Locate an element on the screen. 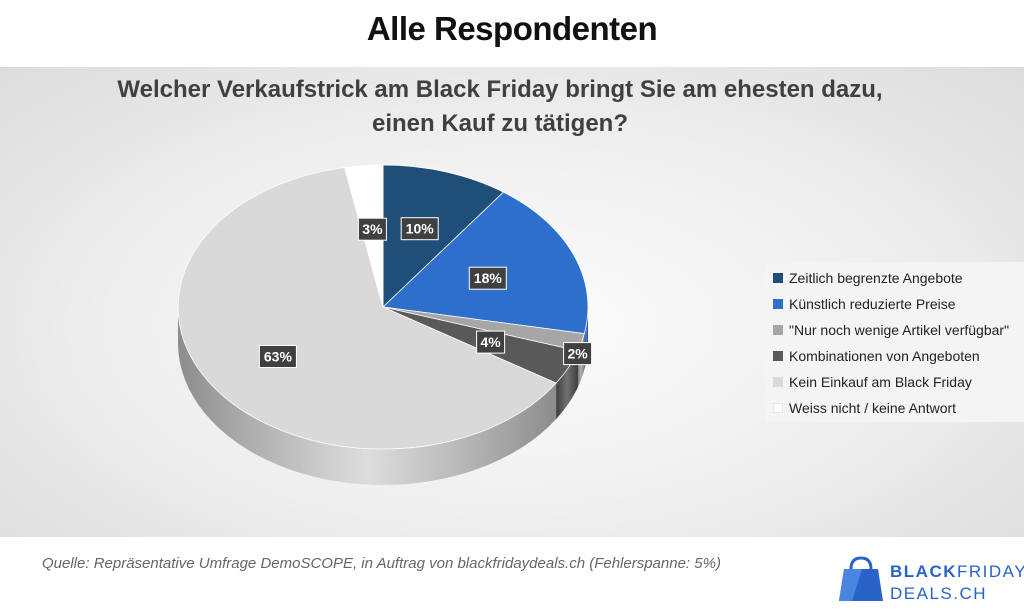  data-label-5: 63% is located at coordinates (277, 356).